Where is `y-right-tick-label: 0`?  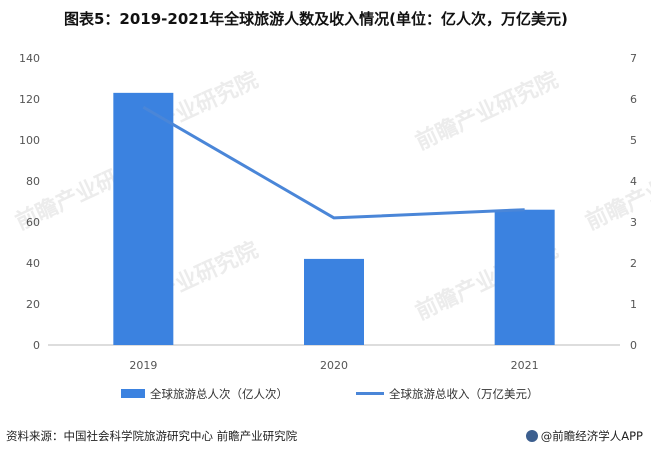 y-right-tick-label: 0 is located at coordinates (633, 345).